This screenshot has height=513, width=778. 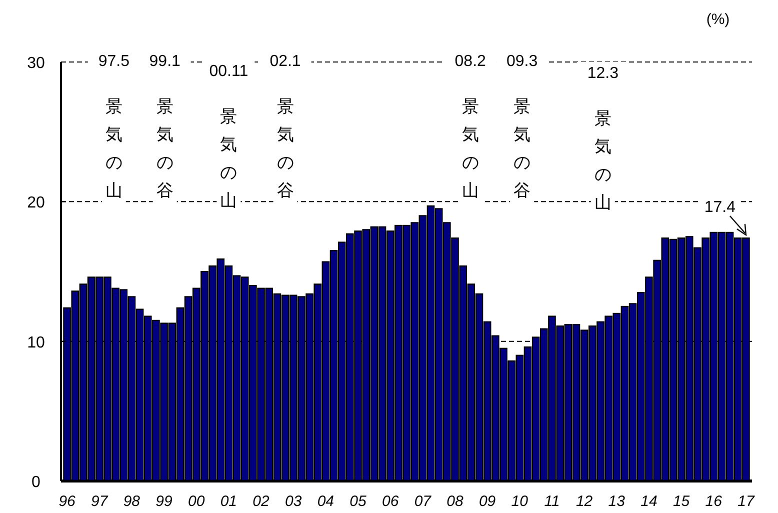 What do you see at coordinates (114, 61) in the screenshot?
I see `annotation: 97.5` at bounding box center [114, 61].